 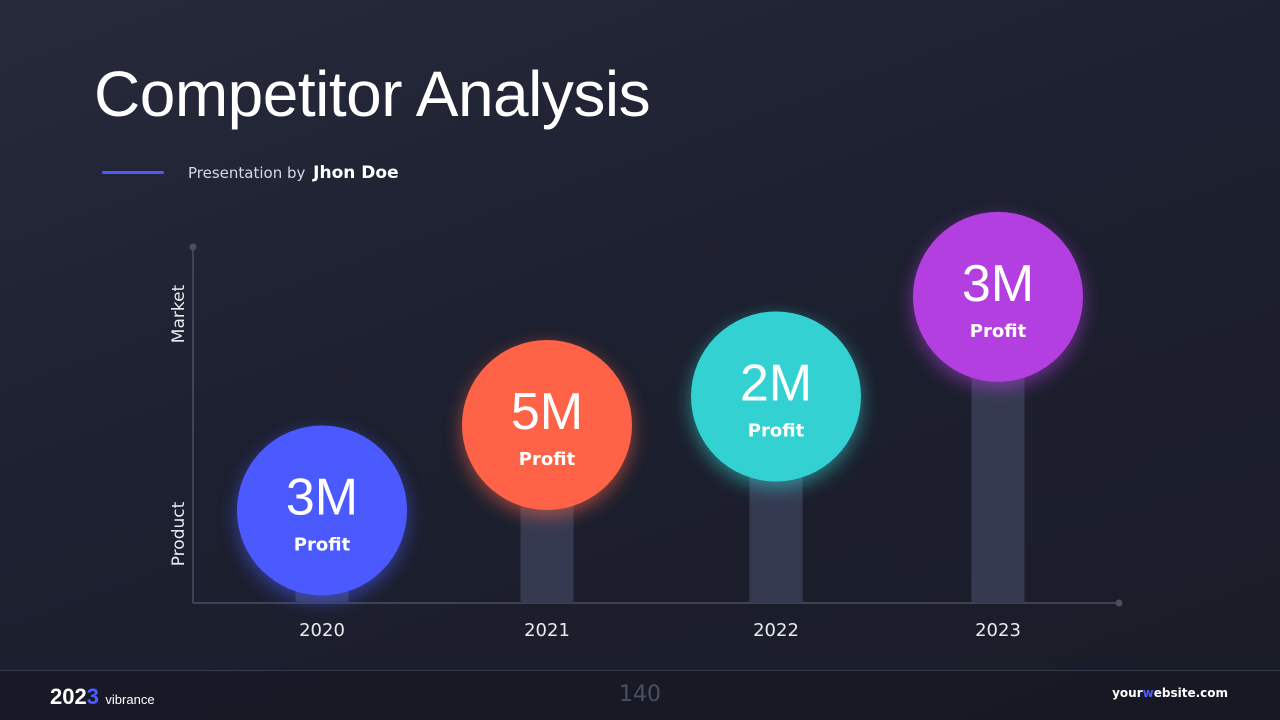 What do you see at coordinates (776, 630) in the screenshot?
I see `x-tick-2022: 2022` at bounding box center [776, 630].